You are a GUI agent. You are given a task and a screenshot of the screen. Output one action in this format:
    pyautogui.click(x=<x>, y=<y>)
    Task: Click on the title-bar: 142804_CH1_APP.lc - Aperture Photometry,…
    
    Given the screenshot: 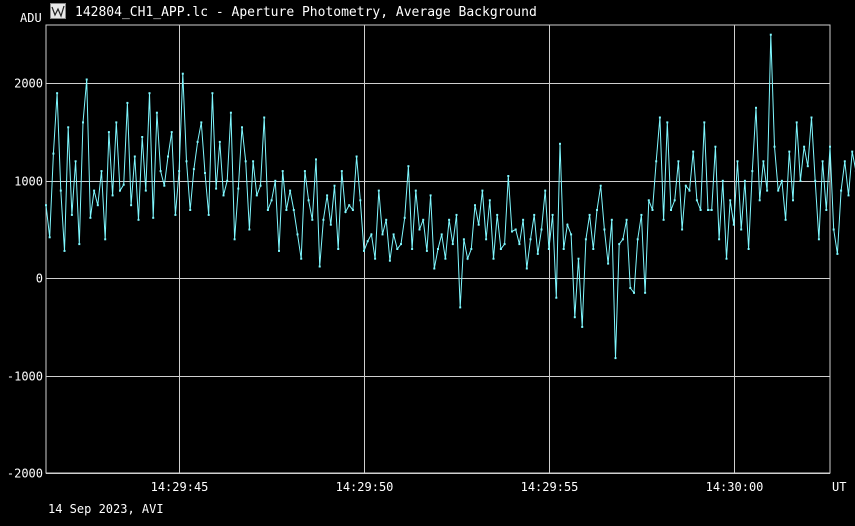 What is the action you would take?
    pyautogui.click(x=427, y=12)
    